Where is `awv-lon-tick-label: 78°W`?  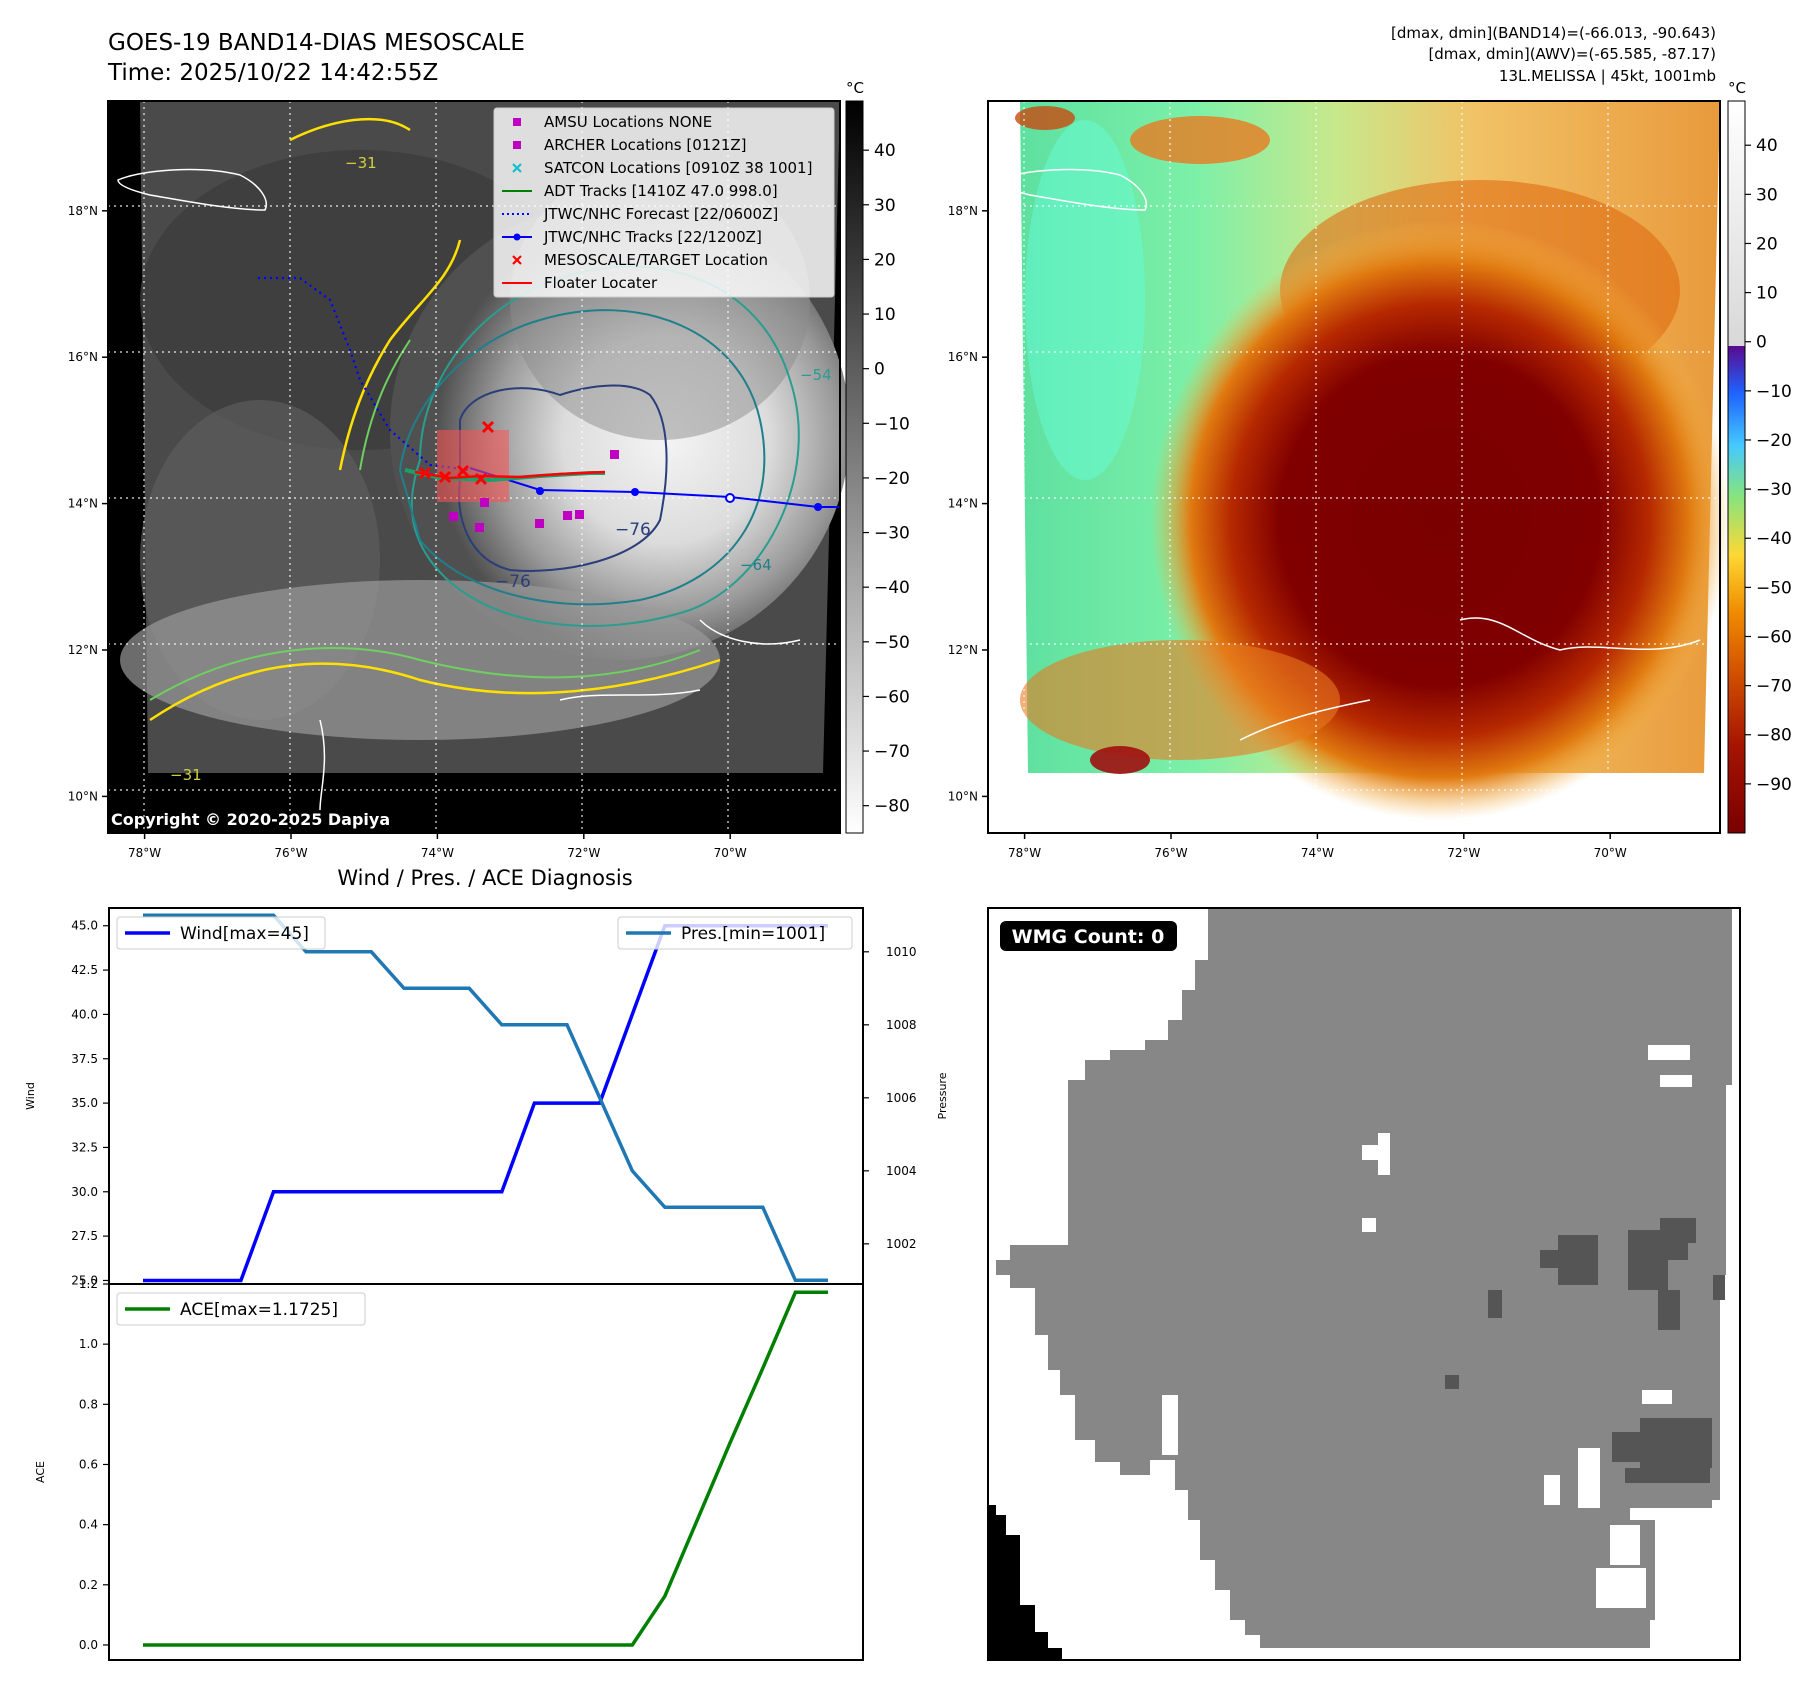
awv-lon-tick-label: 78°W is located at coordinates (1024, 853).